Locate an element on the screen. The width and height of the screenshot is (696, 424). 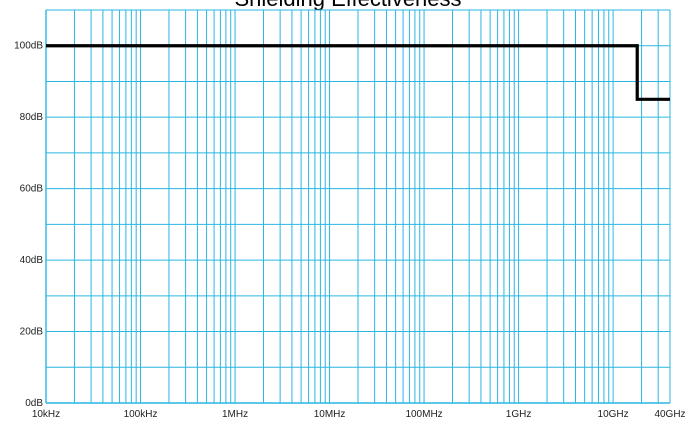
x-tick-label: 100kHz is located at coordinates (141, 414).